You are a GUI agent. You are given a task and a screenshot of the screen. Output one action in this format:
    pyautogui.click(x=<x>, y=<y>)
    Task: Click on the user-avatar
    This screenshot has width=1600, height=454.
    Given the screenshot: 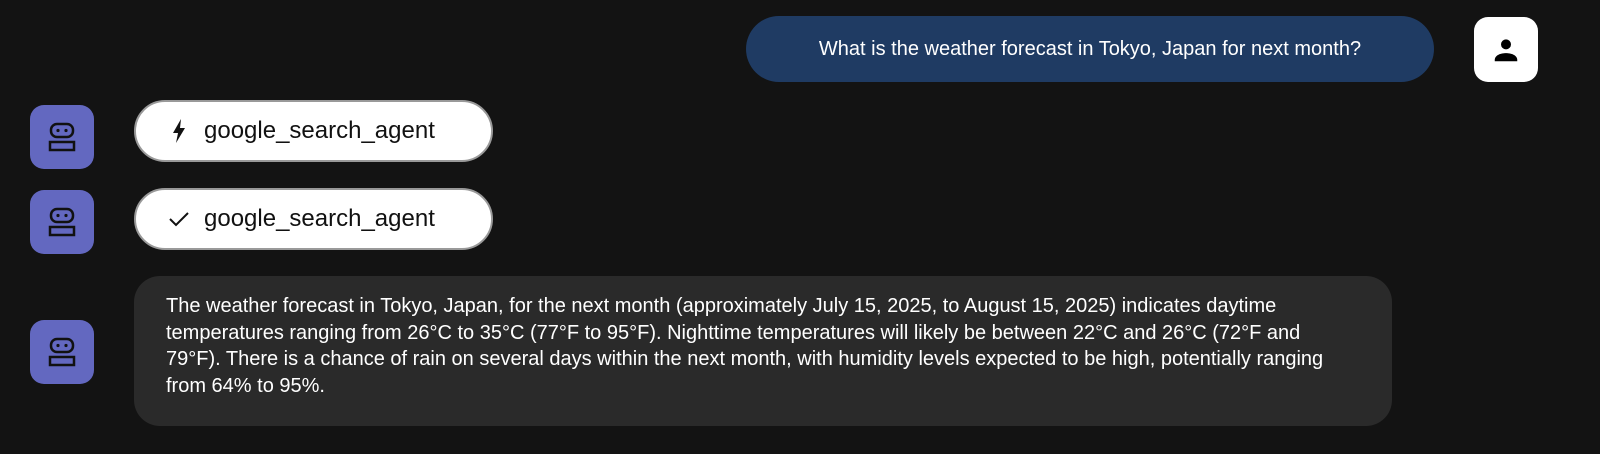 What is the action you would take?
    pyautogui.click(x=1506, y=49)
    